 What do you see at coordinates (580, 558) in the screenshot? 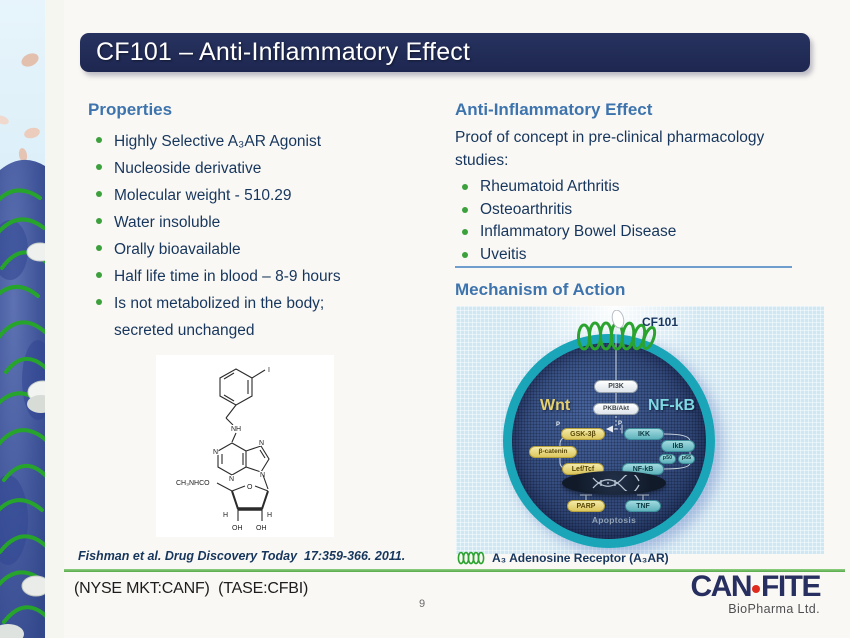
I see `legend-label: A₃ Adenosine Receptor (A₃AR)` at bounding box center [580, 558].